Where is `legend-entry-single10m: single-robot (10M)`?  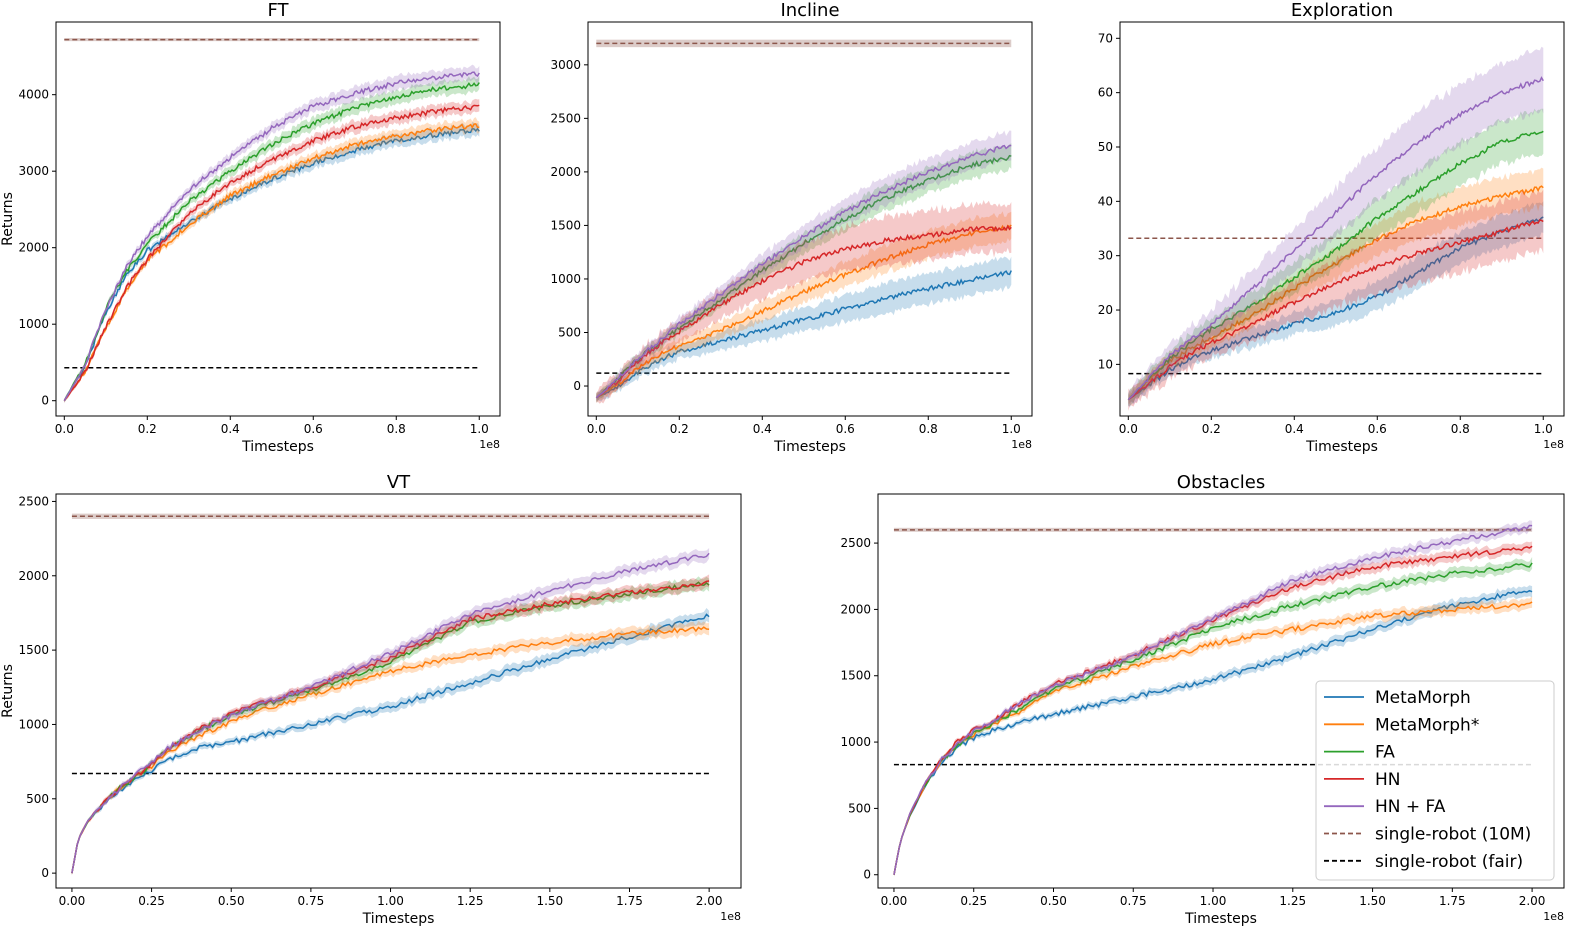
legend-entry-single10m: single-robot (10M) is located at coordinates (1427, 835).